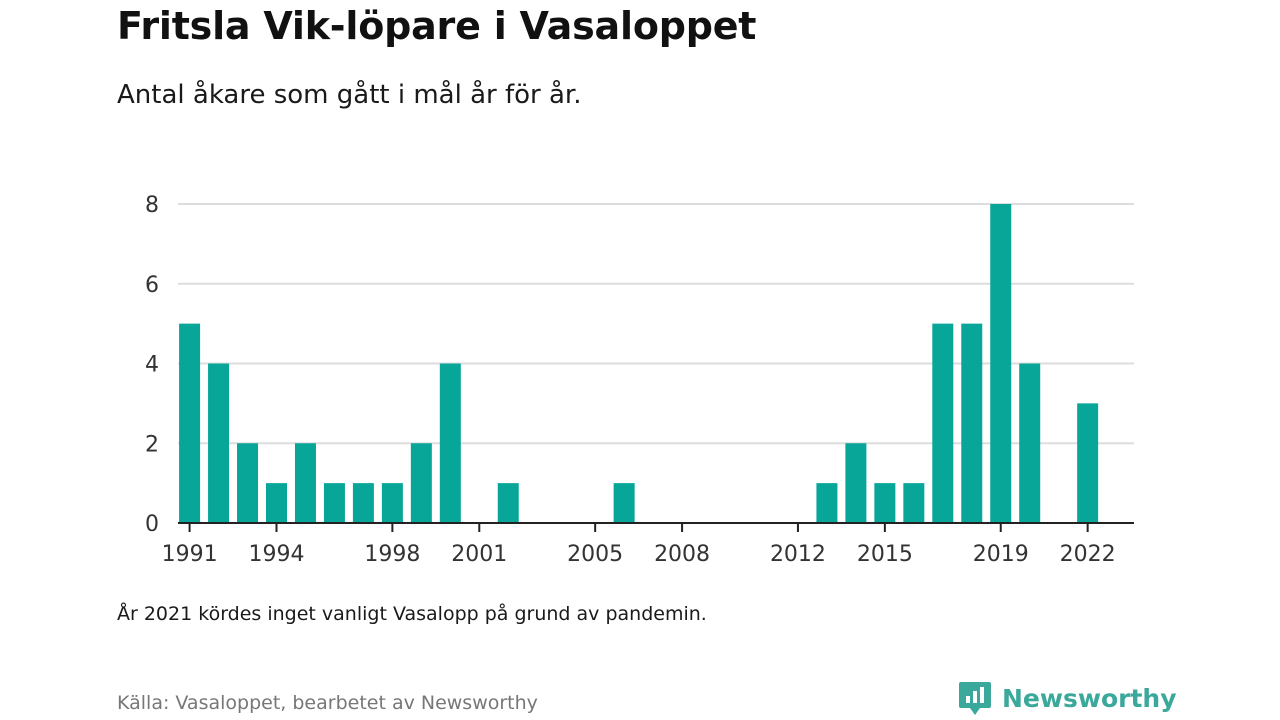 The image size is (1280, 720). What do you see at coordinates (624, 503) in the screenshot?
I see `bar-2006` at bounding box center [624, 503].